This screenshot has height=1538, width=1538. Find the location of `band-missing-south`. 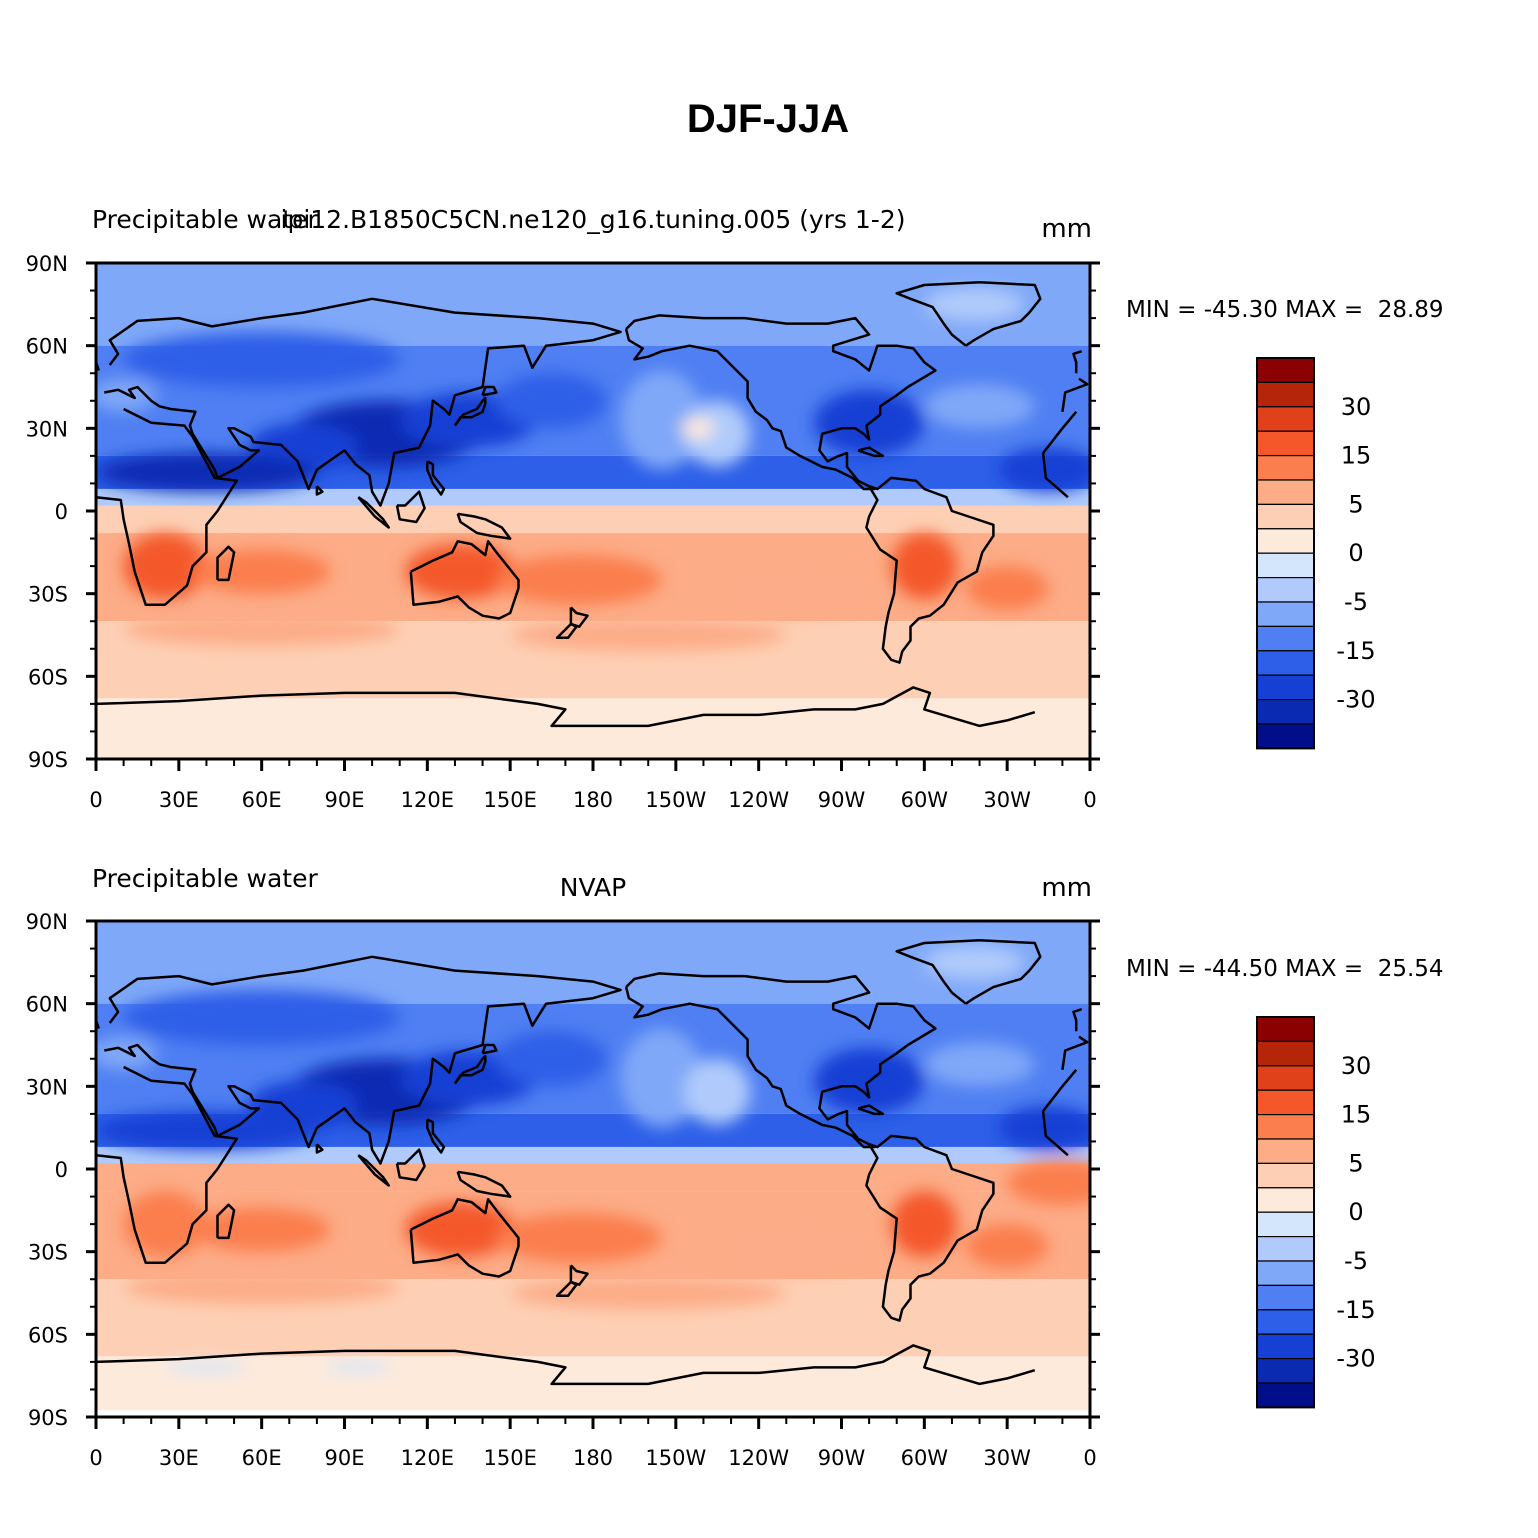

band-missing-south is located at coordinates (593, 1413).